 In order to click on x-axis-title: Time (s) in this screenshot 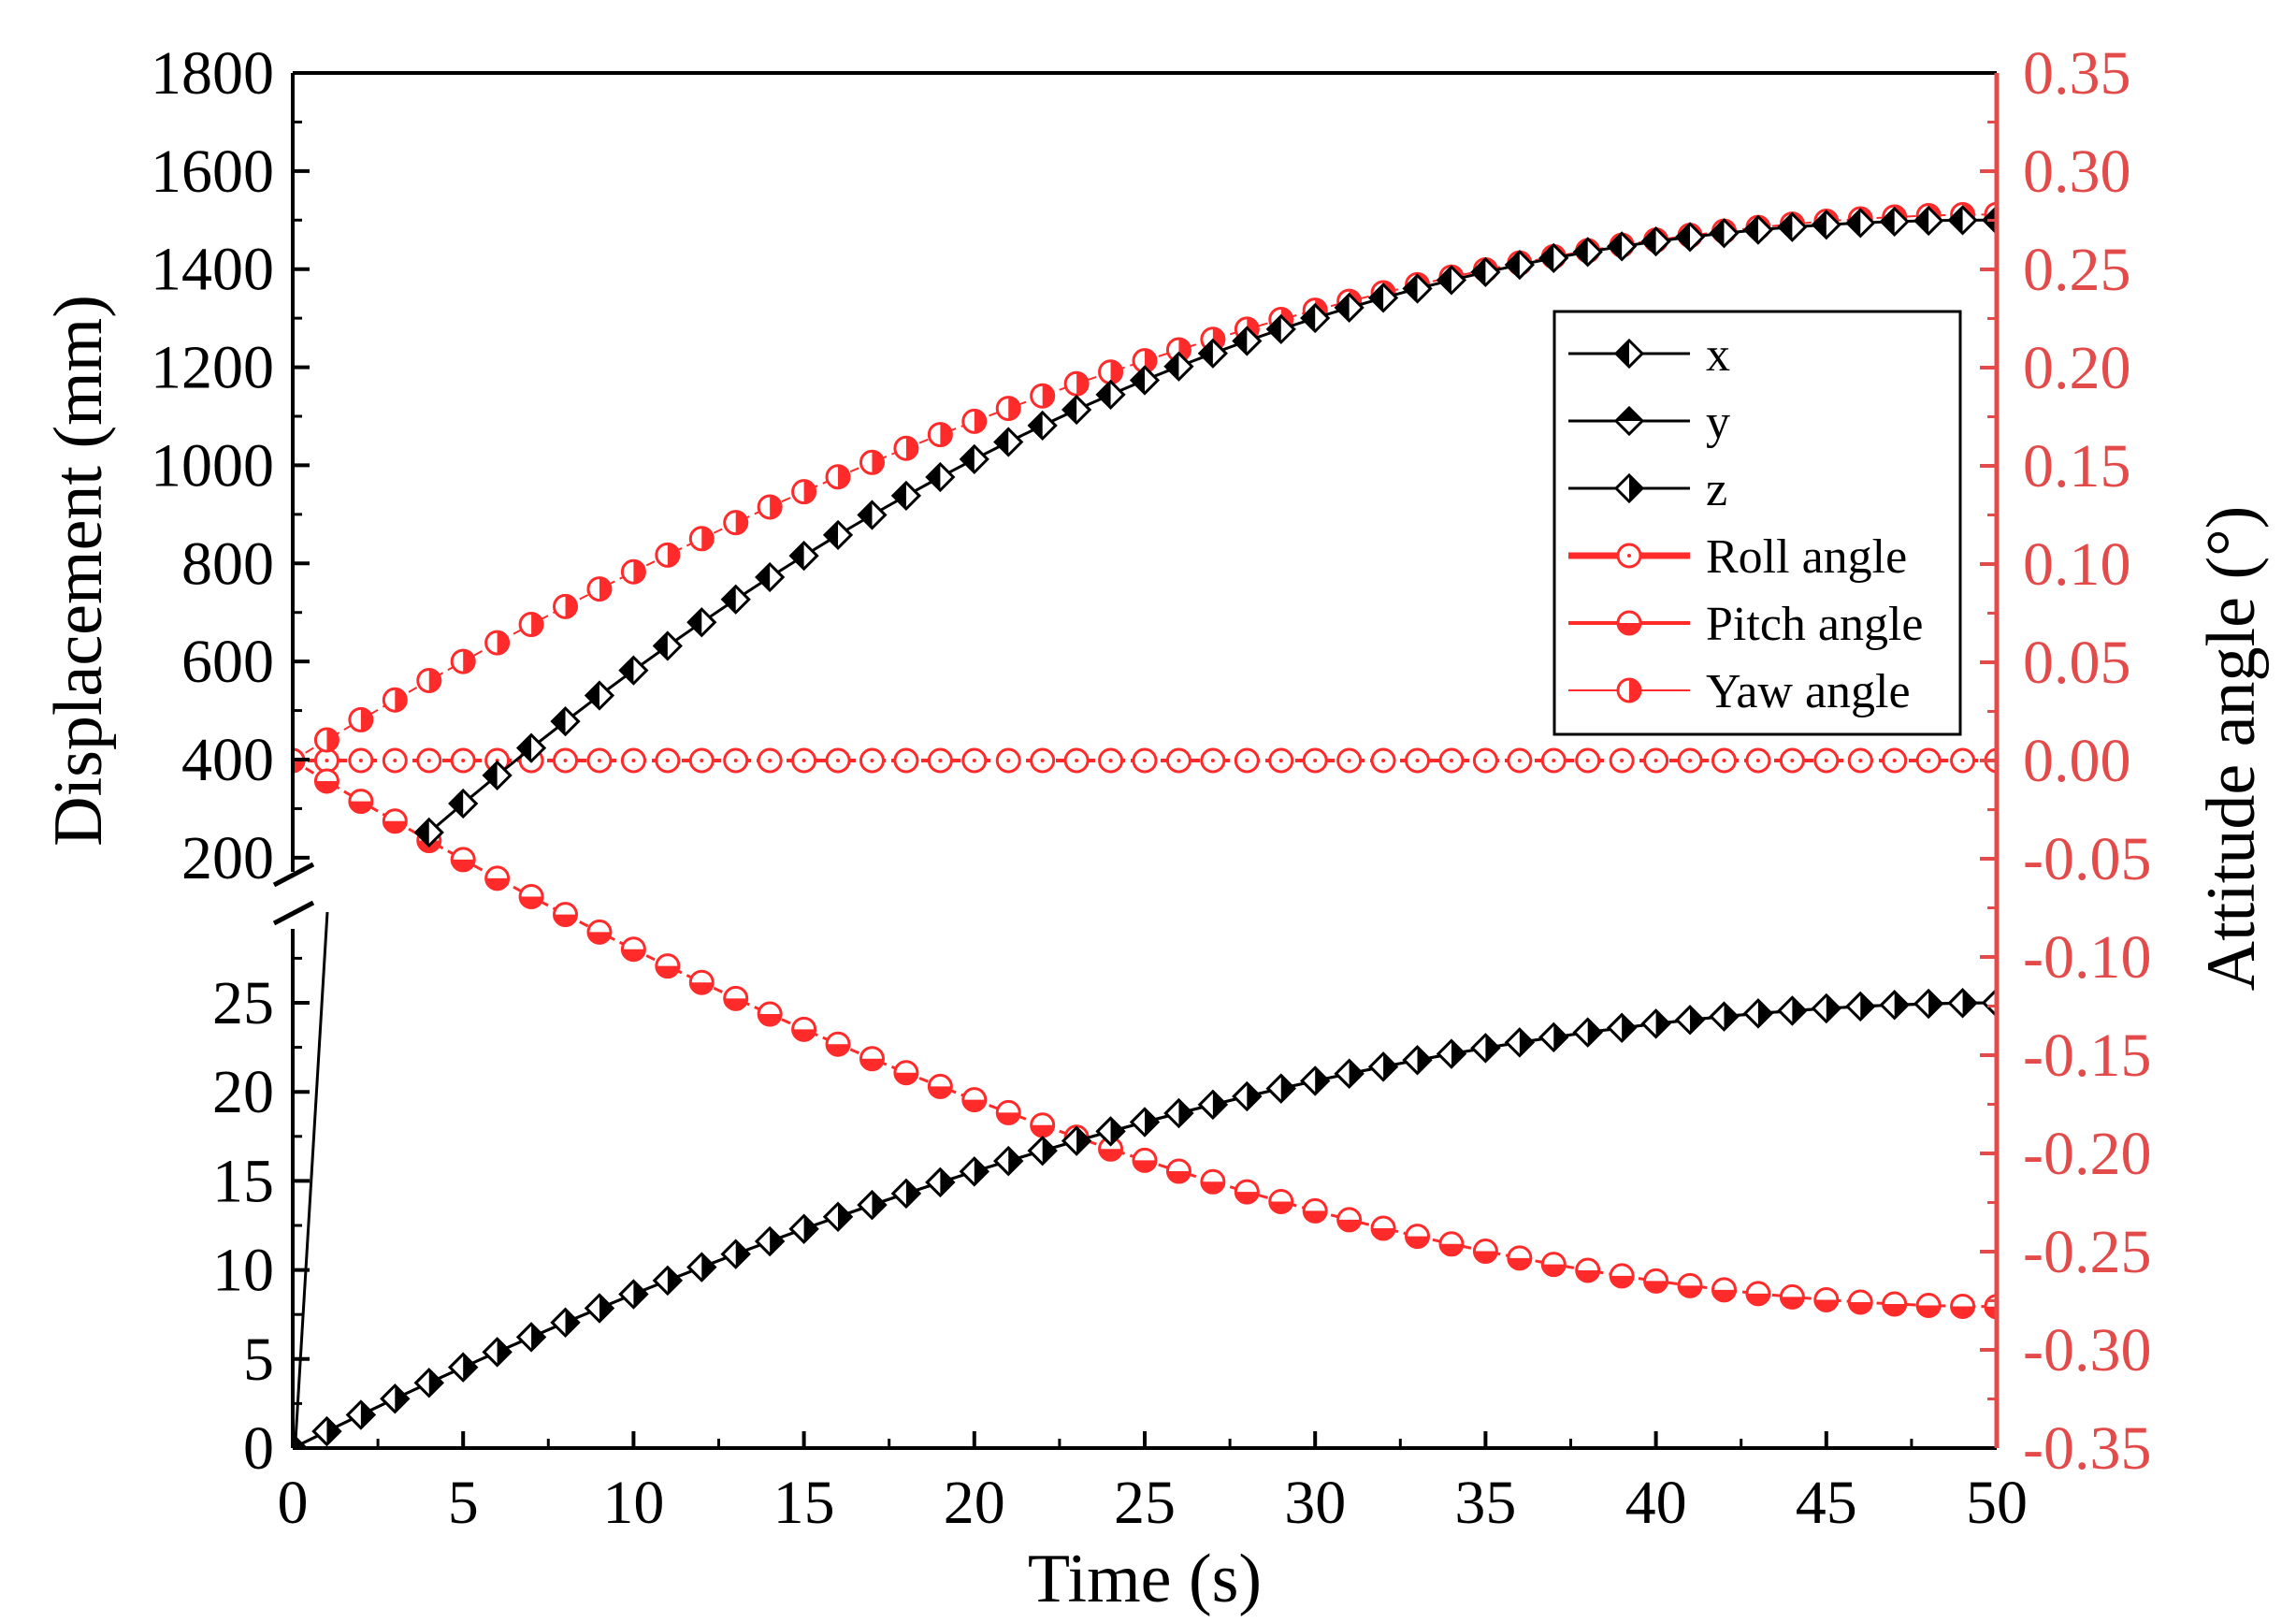, I will do `click(1145, 1579)`.